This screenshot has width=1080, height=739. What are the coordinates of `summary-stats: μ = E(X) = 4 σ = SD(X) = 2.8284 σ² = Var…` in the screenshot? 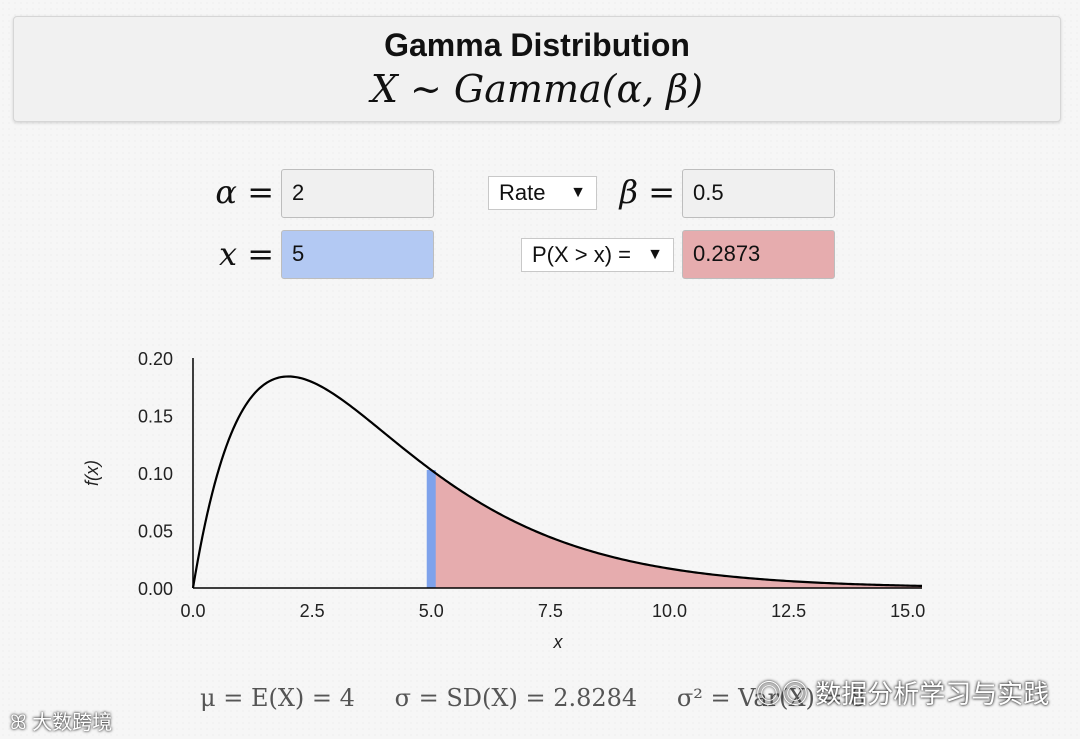 It's located at (549, 698).